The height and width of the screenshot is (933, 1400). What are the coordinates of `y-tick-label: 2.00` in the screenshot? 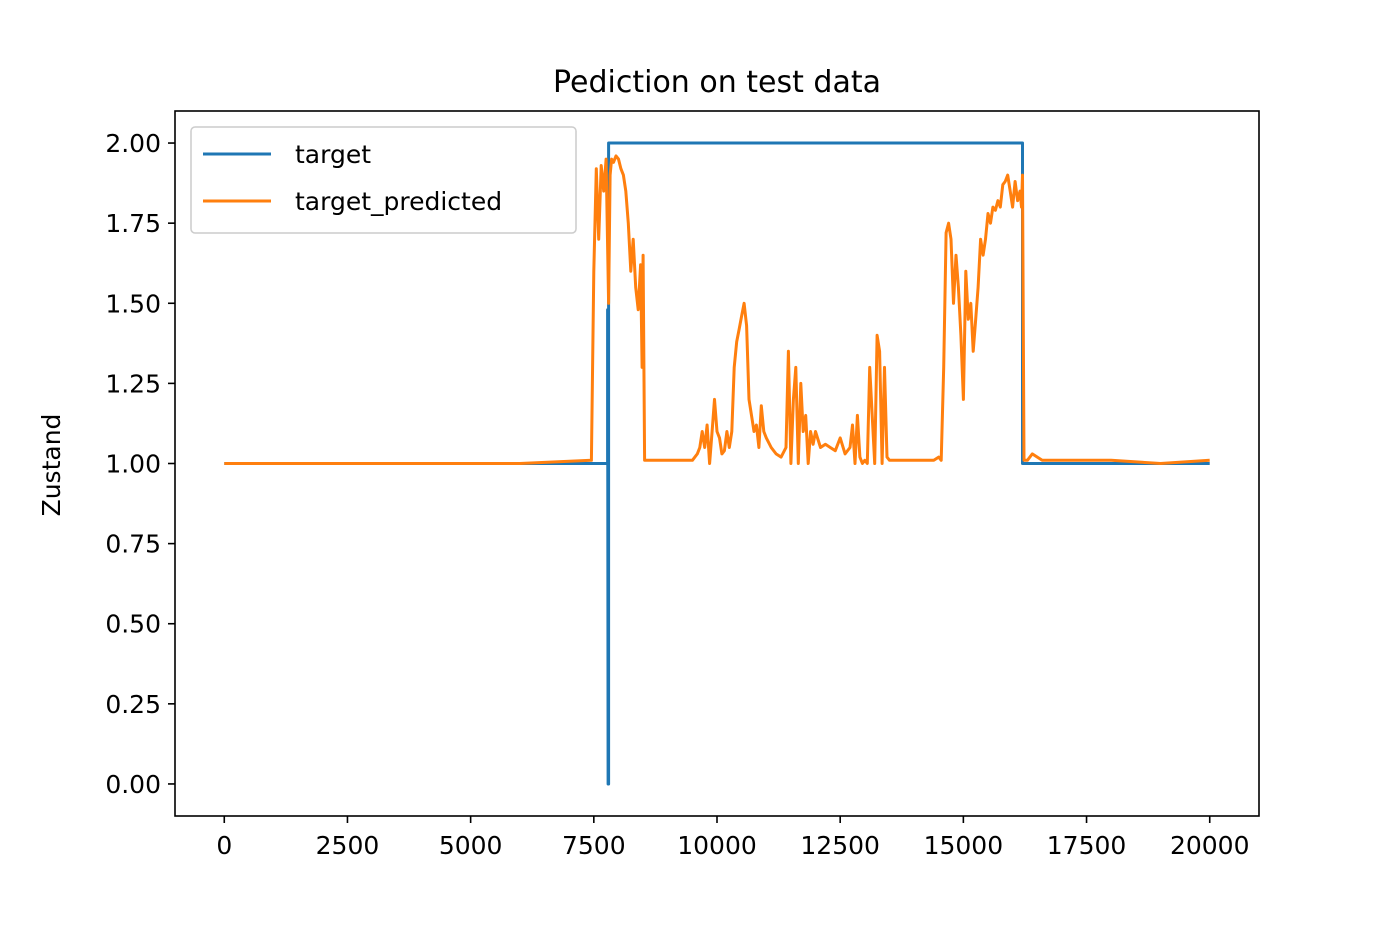 It's located at (133, 143).